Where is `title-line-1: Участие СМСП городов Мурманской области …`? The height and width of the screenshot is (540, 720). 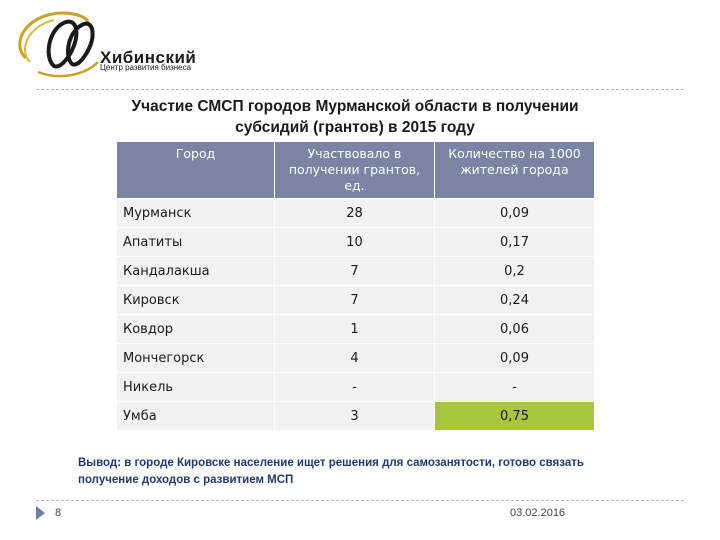
title-line-1: Участие СМСП городов Мурманской области … is located at coordinates (355, 106).